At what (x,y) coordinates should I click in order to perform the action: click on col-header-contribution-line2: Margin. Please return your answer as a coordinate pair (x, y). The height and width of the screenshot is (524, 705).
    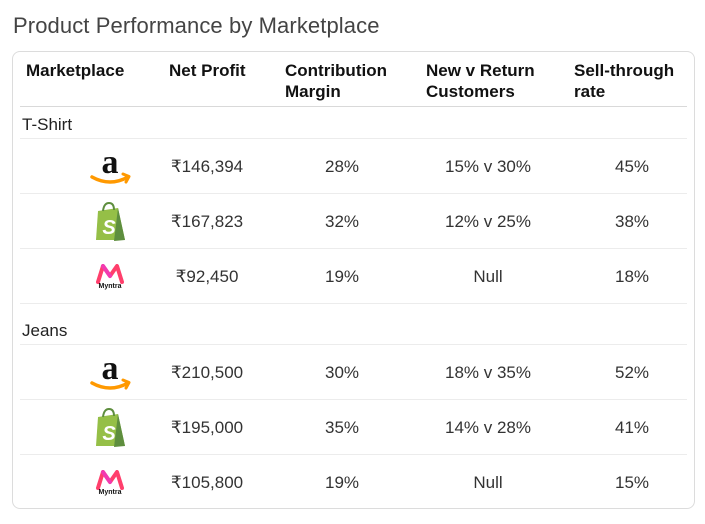
    Looking at the image, I should click on (313, 91).